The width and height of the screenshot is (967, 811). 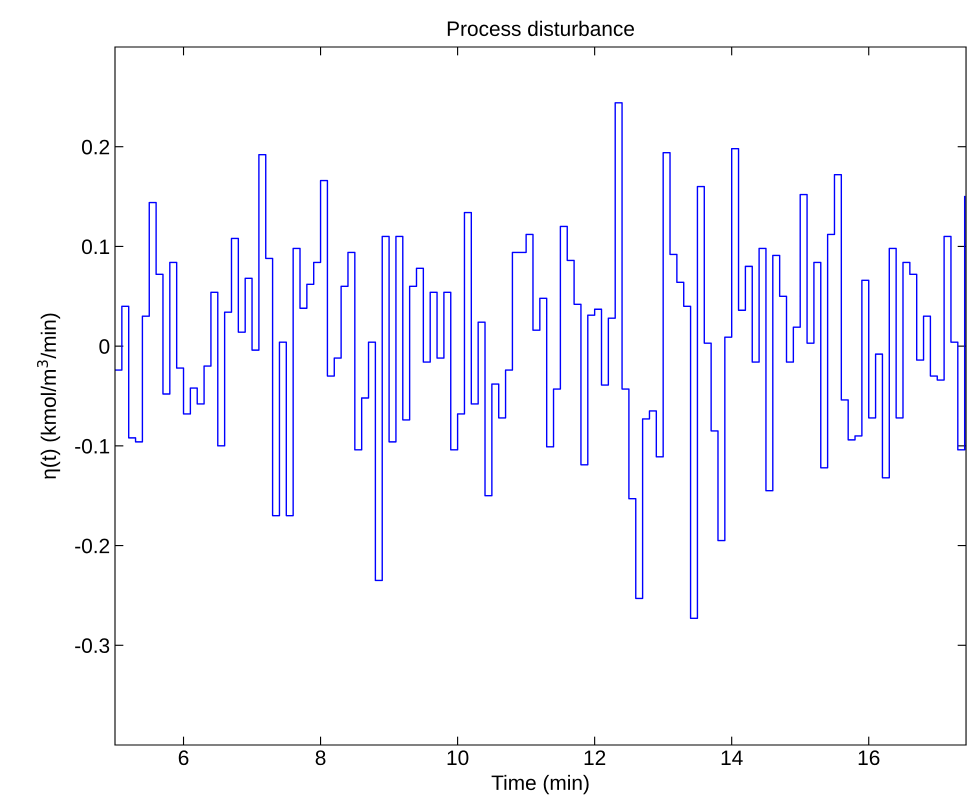 I want to click on x-tick-label: 6, so click(x=183, y=758).